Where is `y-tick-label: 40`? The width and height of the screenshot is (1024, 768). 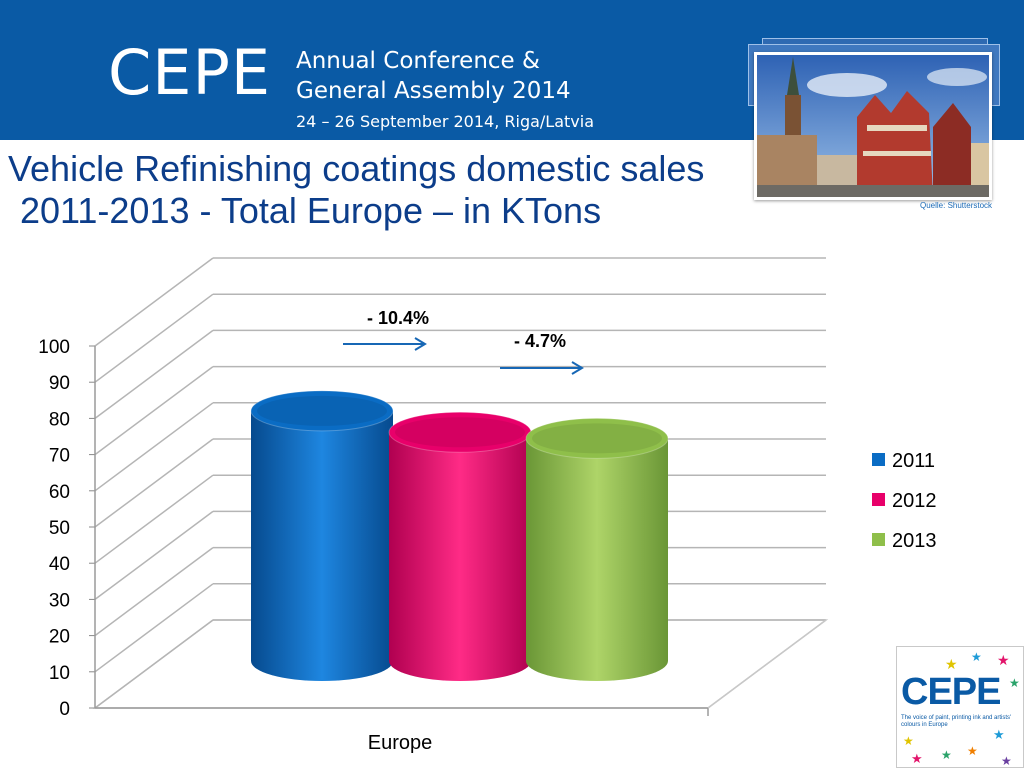
y-tick-label: 40 is located at coordinates (59, 564).